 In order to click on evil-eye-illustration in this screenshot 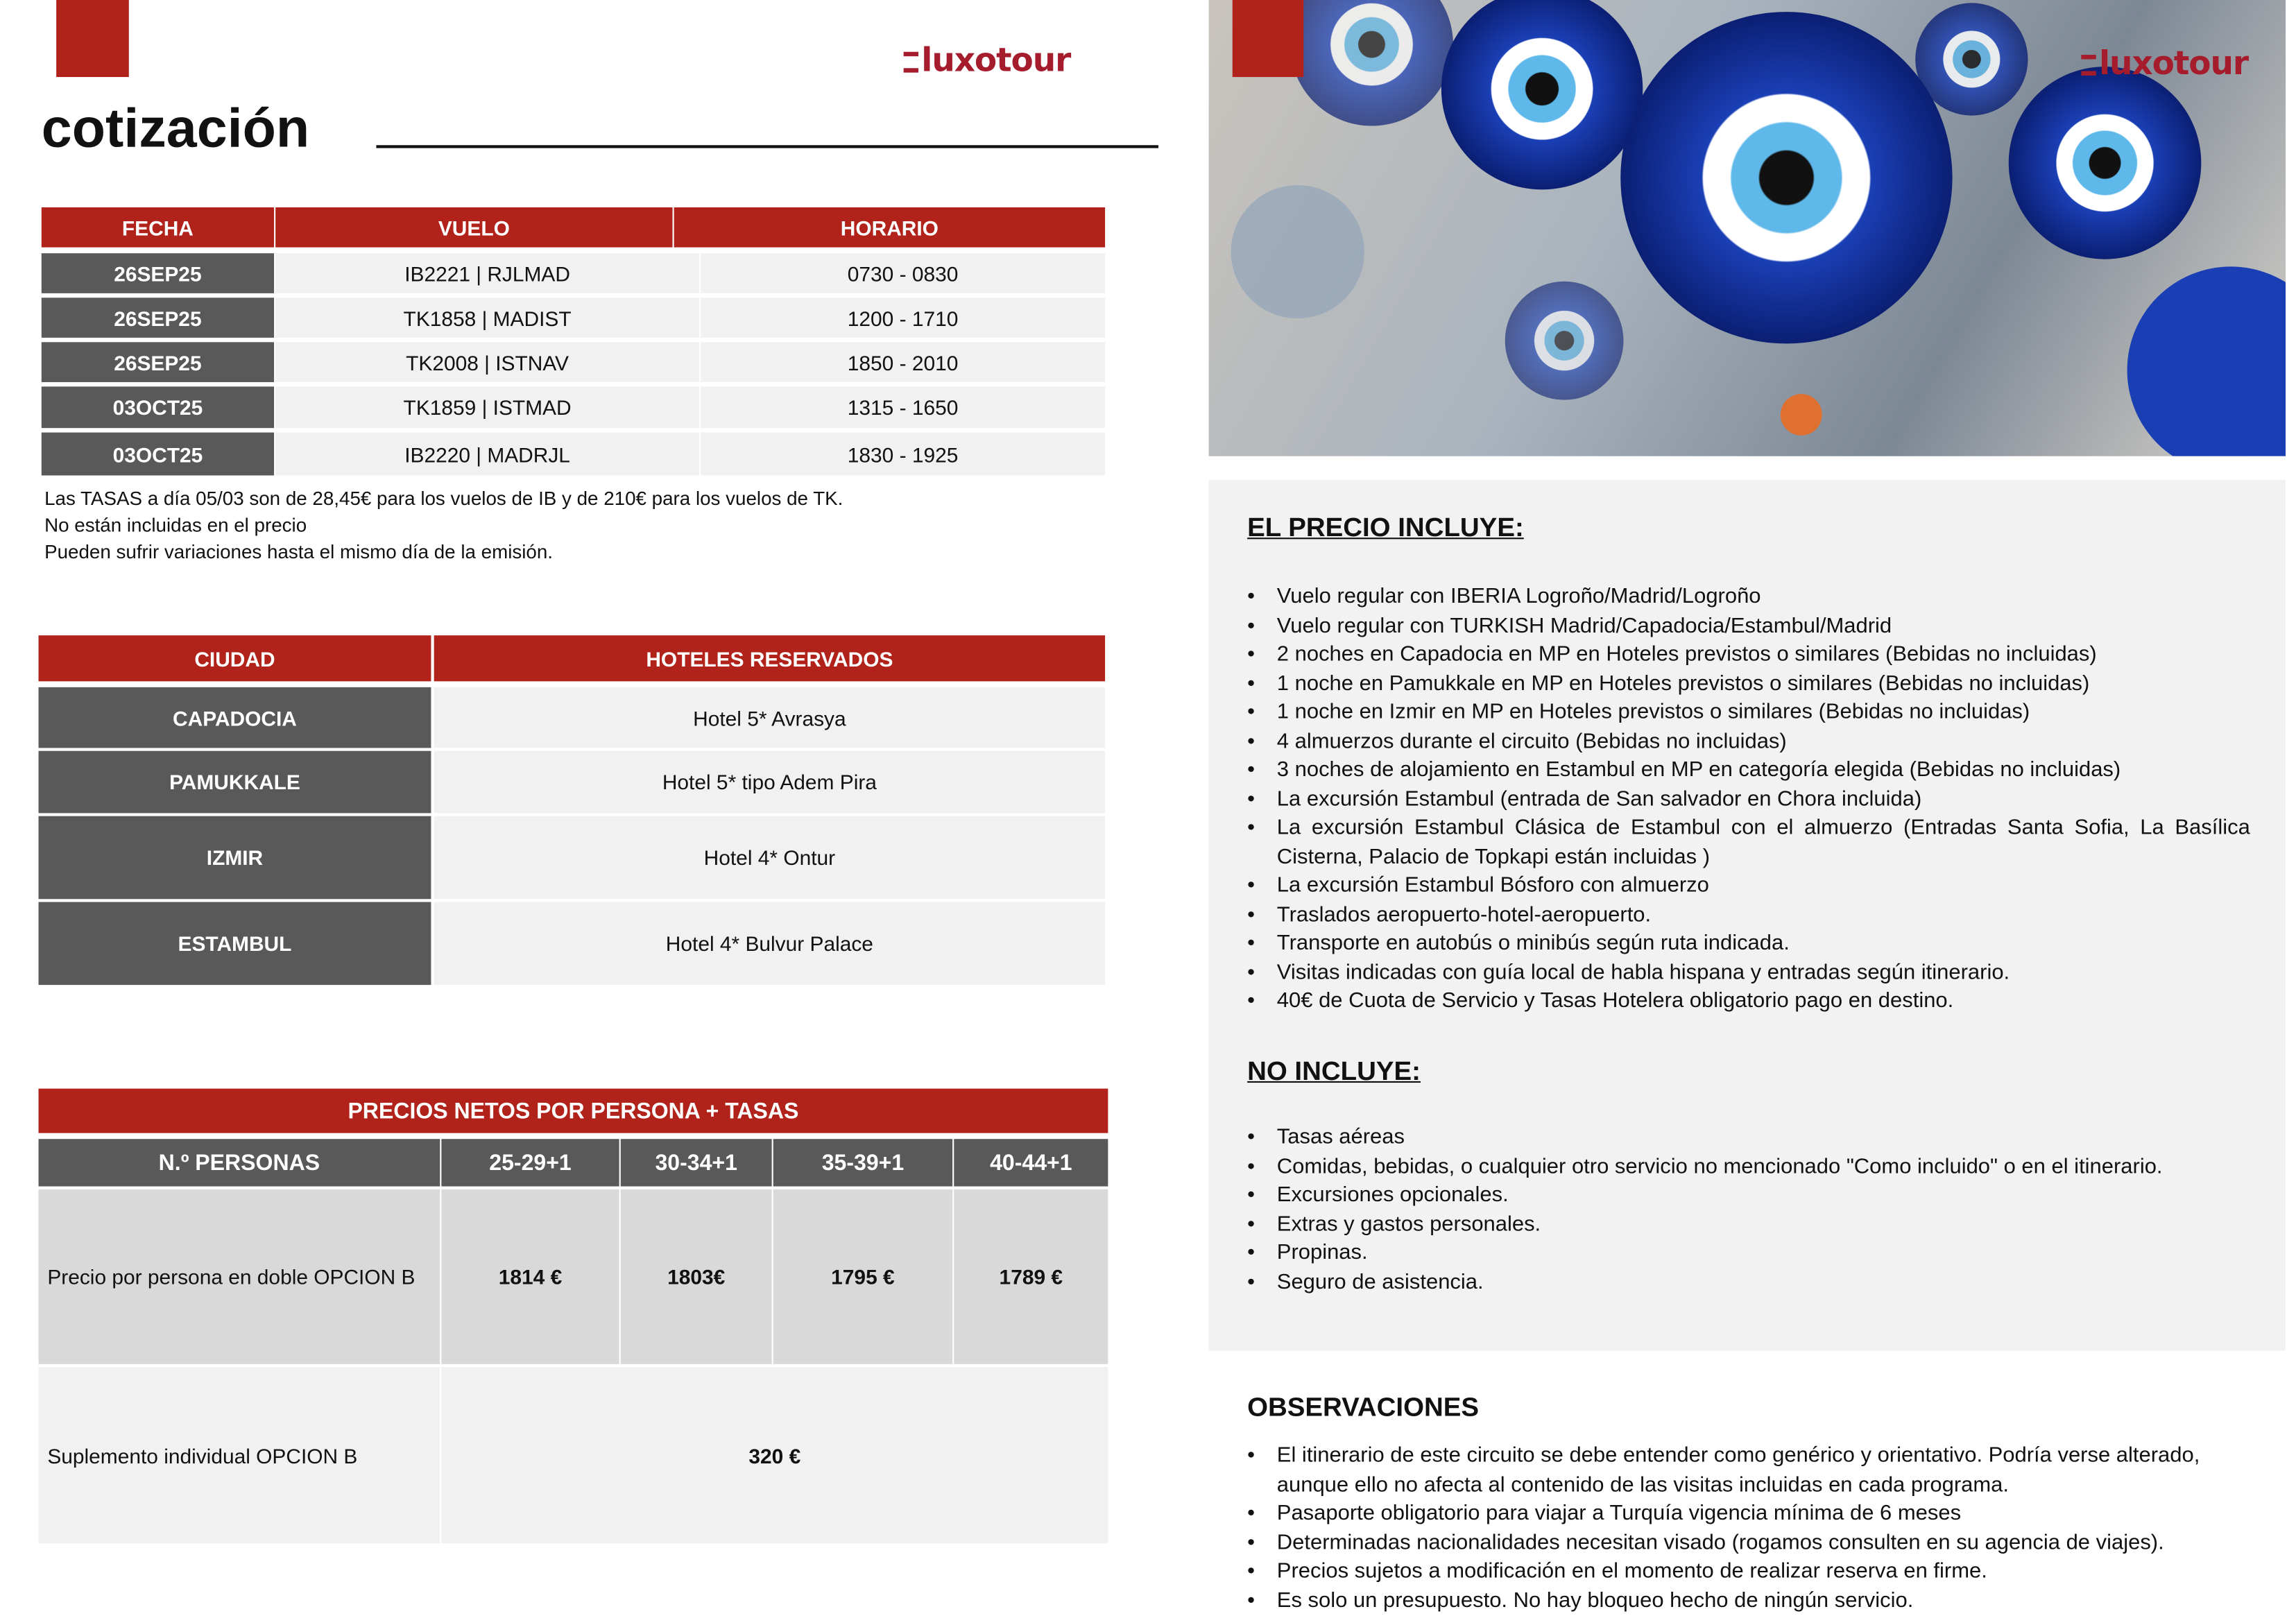, I will do `click(1758, 228)`.